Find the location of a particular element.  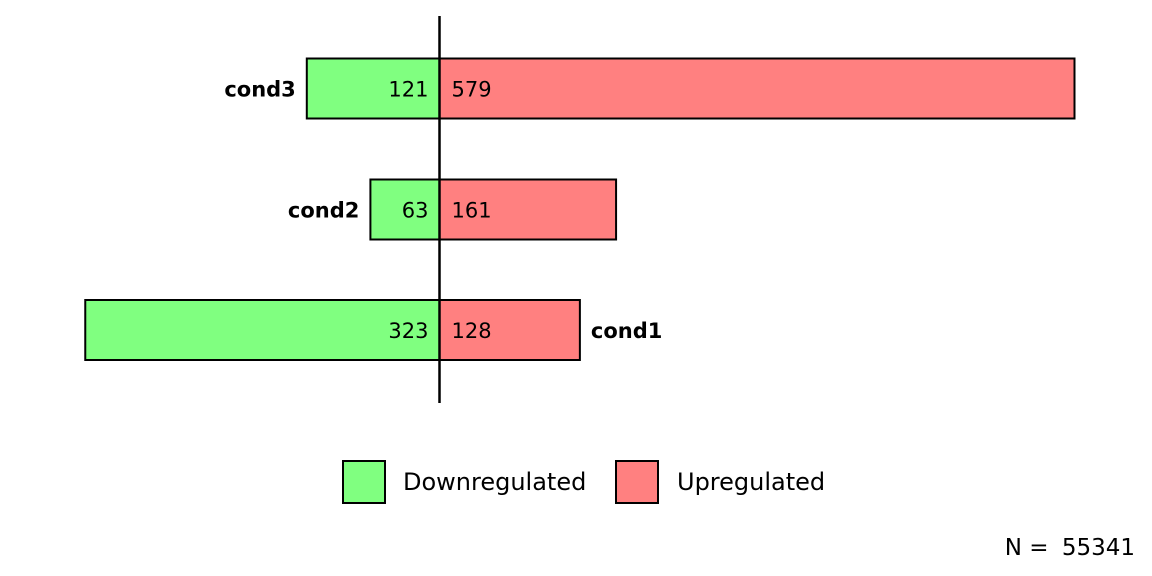

legend: Downregulated Upregulated is located at coordinates (583, 482).